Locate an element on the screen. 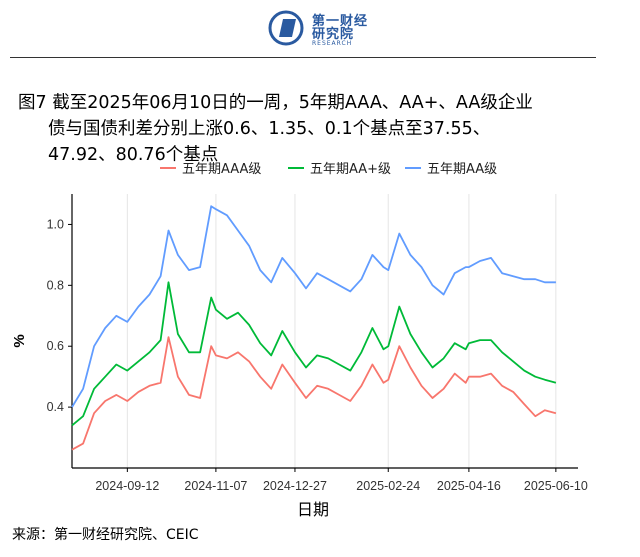  x-tick-label: 2024-09-12 is located at coordinates (127, 486).